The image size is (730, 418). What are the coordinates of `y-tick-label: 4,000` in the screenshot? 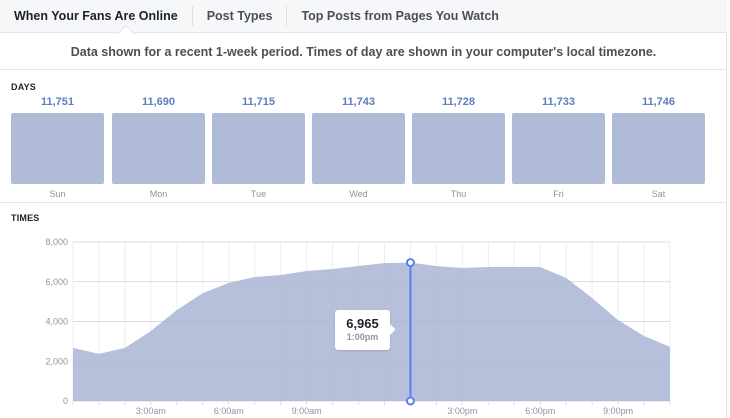 It's located at (56, 322).